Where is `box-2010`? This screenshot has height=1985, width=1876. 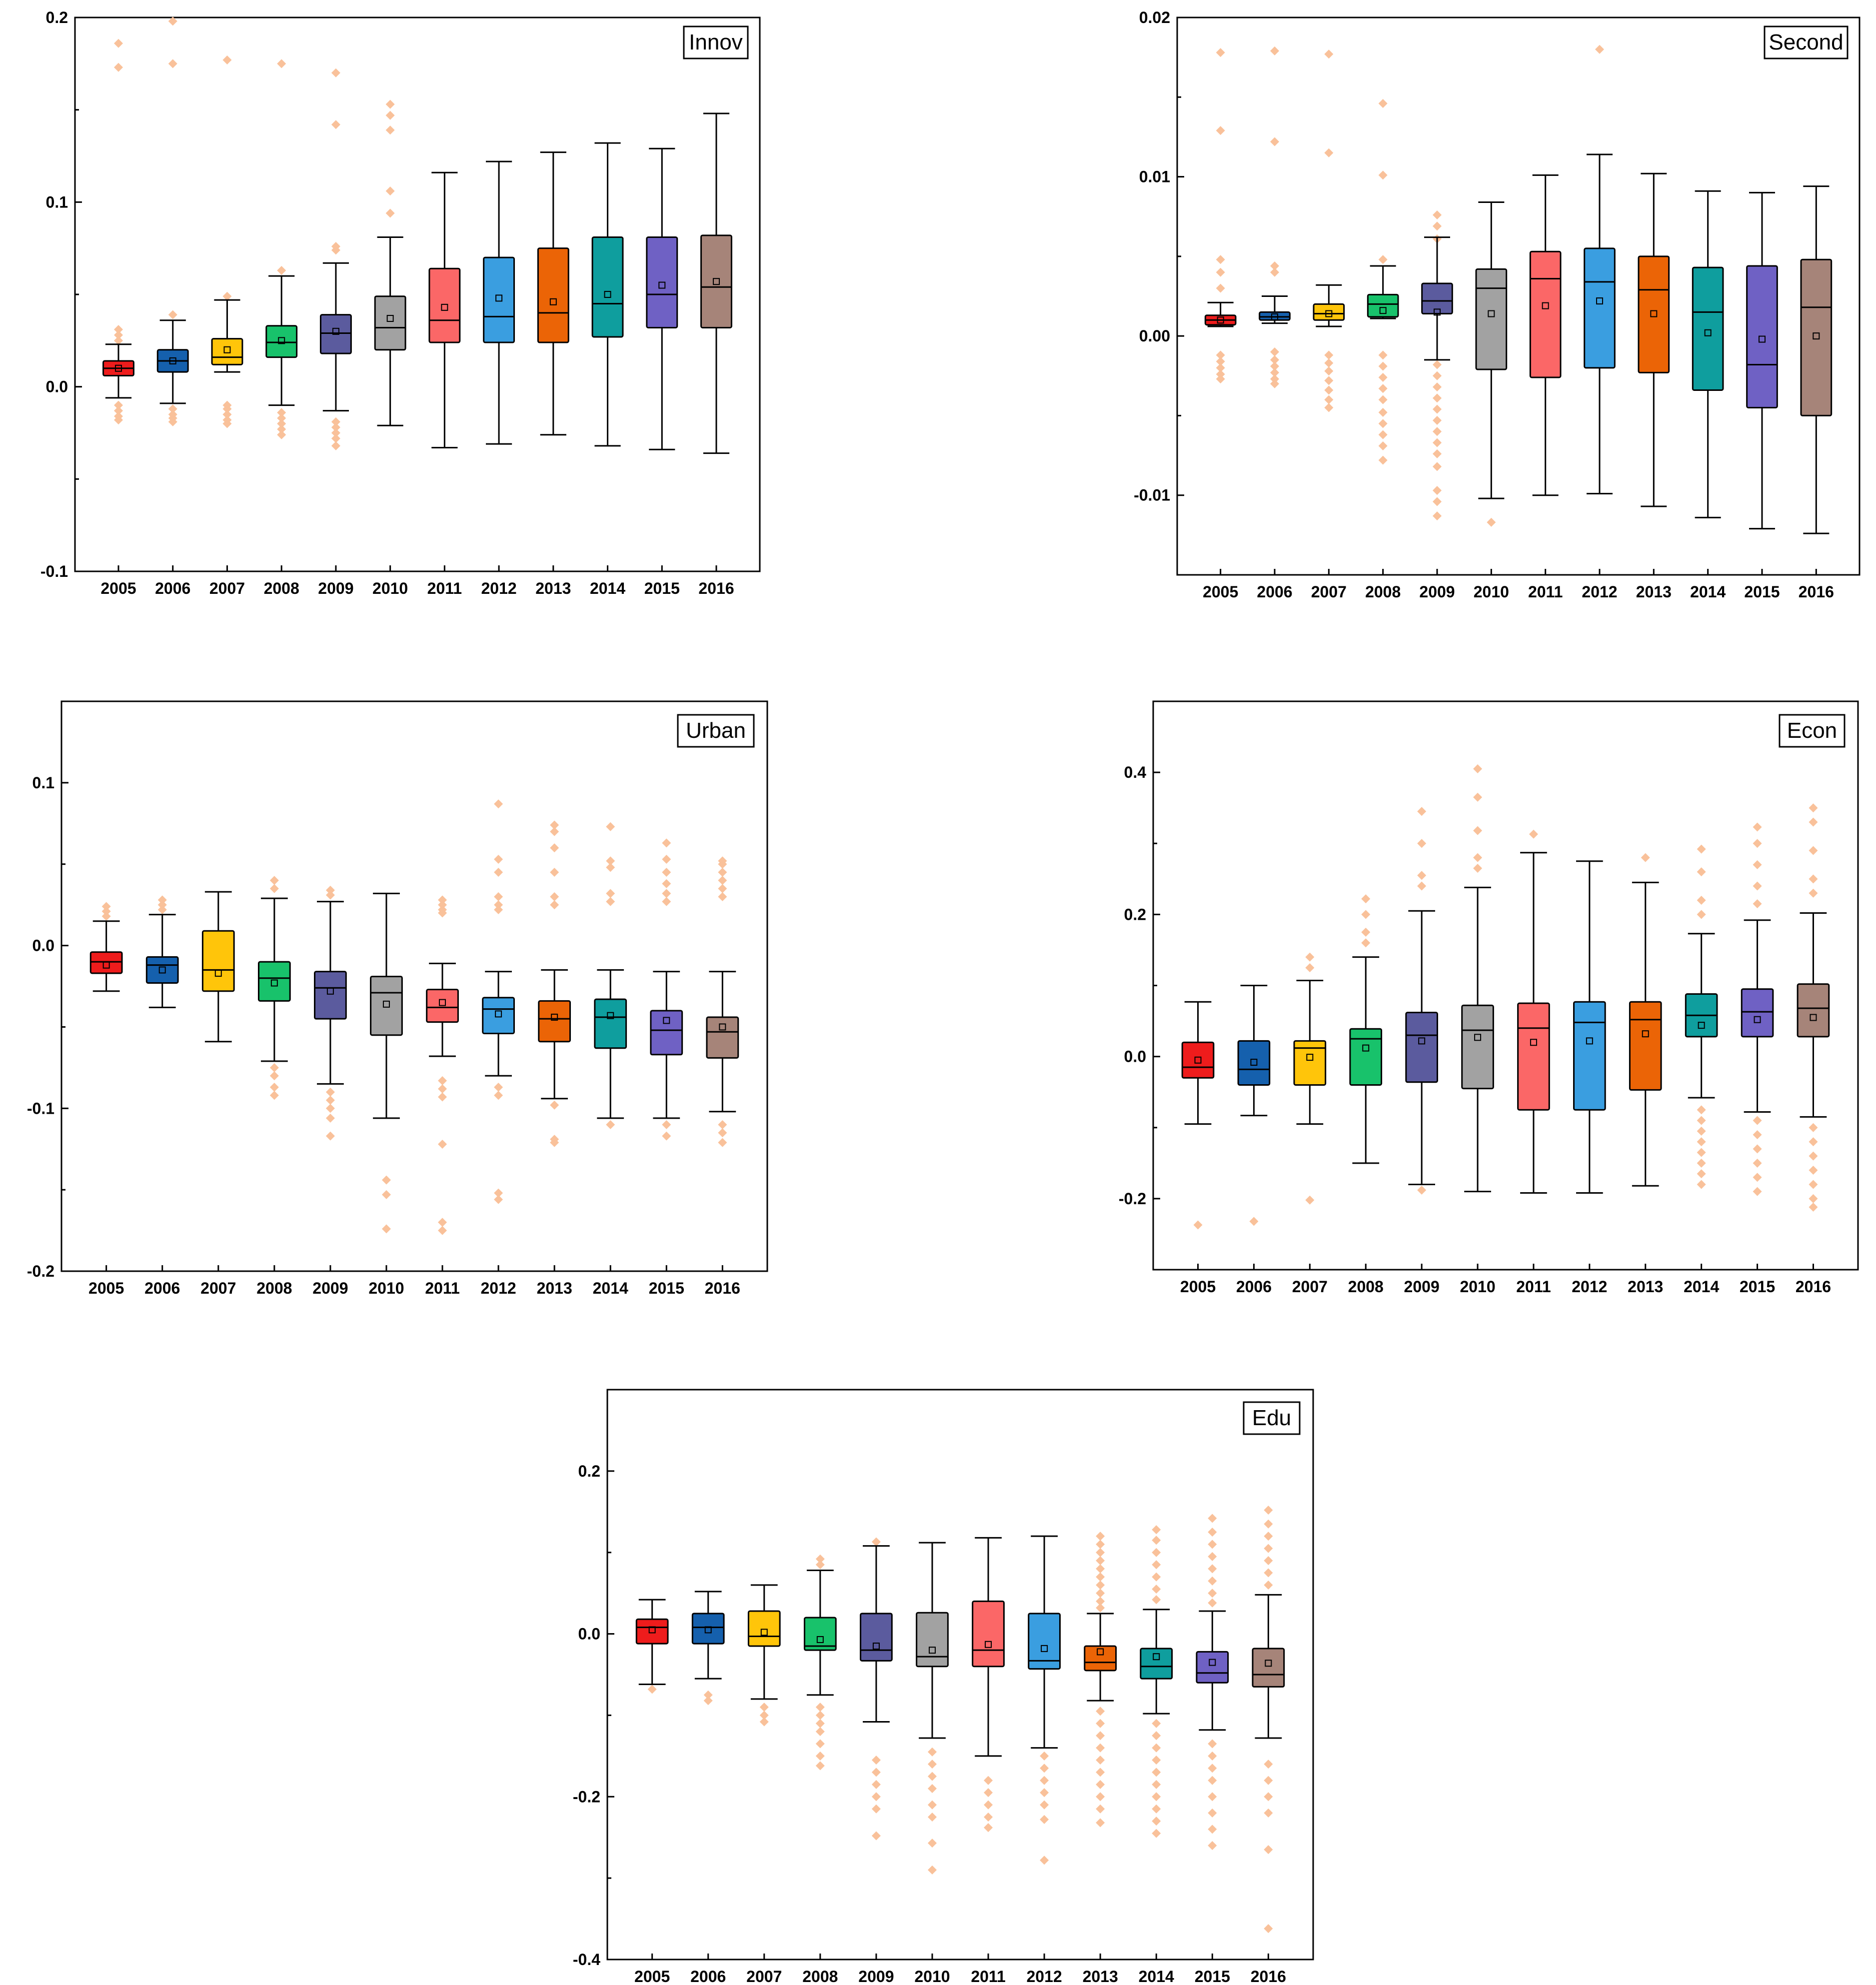 box-2010 is located at coordinates (1477, 978).